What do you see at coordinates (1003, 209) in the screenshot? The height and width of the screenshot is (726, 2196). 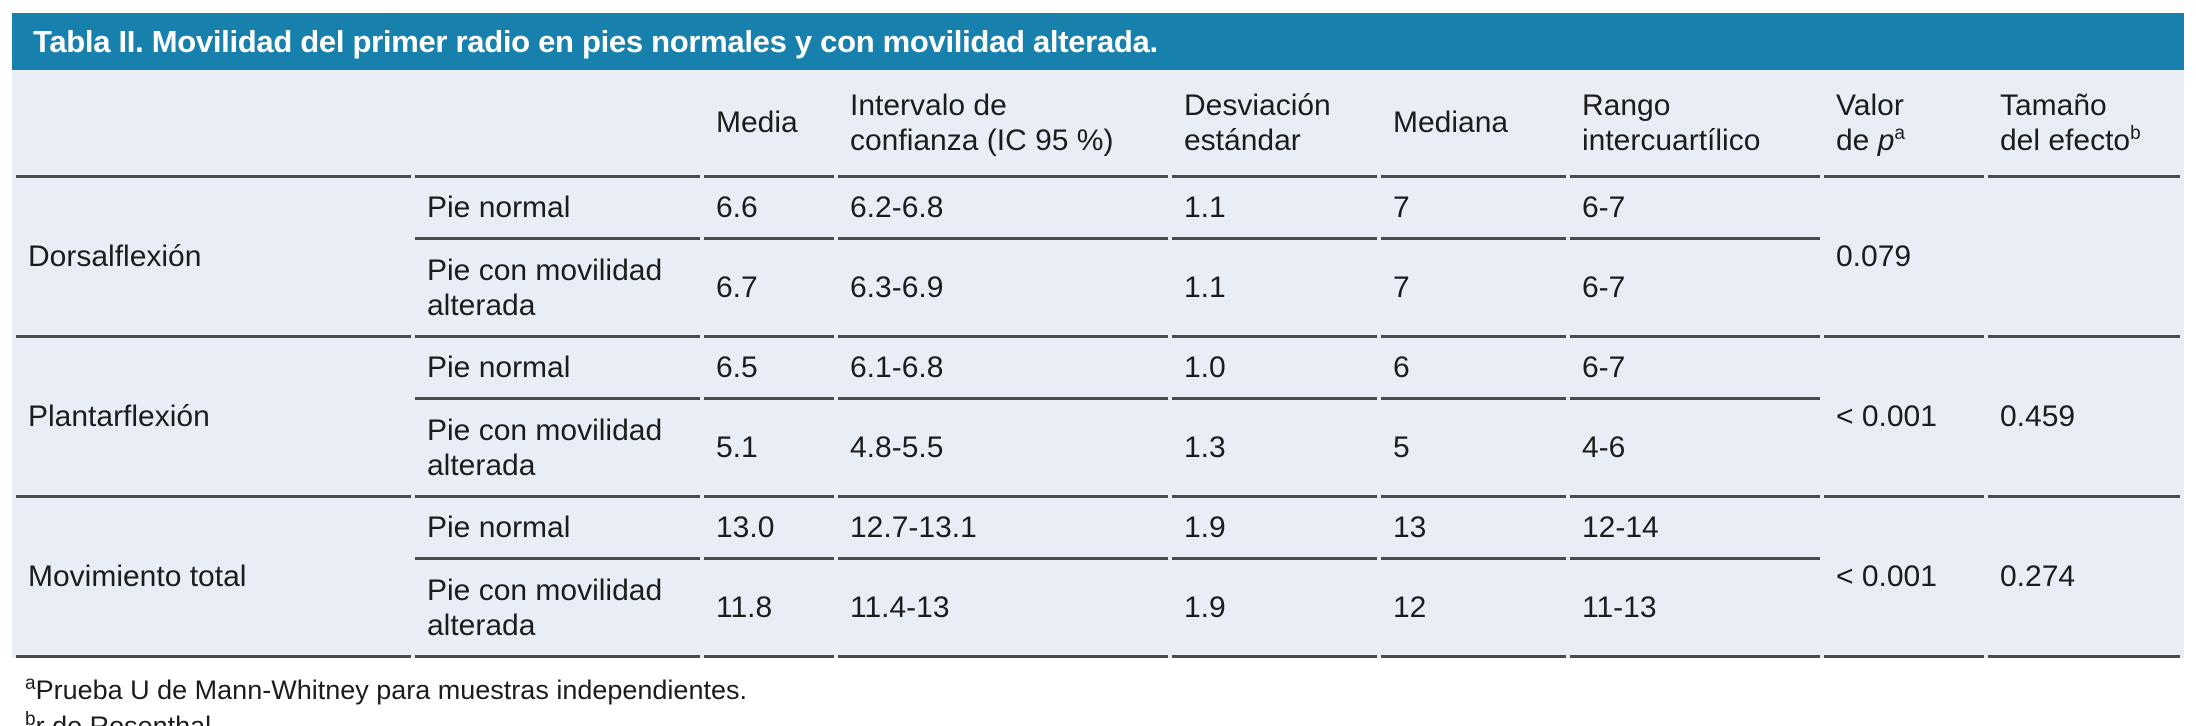 I see `cell-ic: 6.2-6.8` at bounding box center [1003, 209].